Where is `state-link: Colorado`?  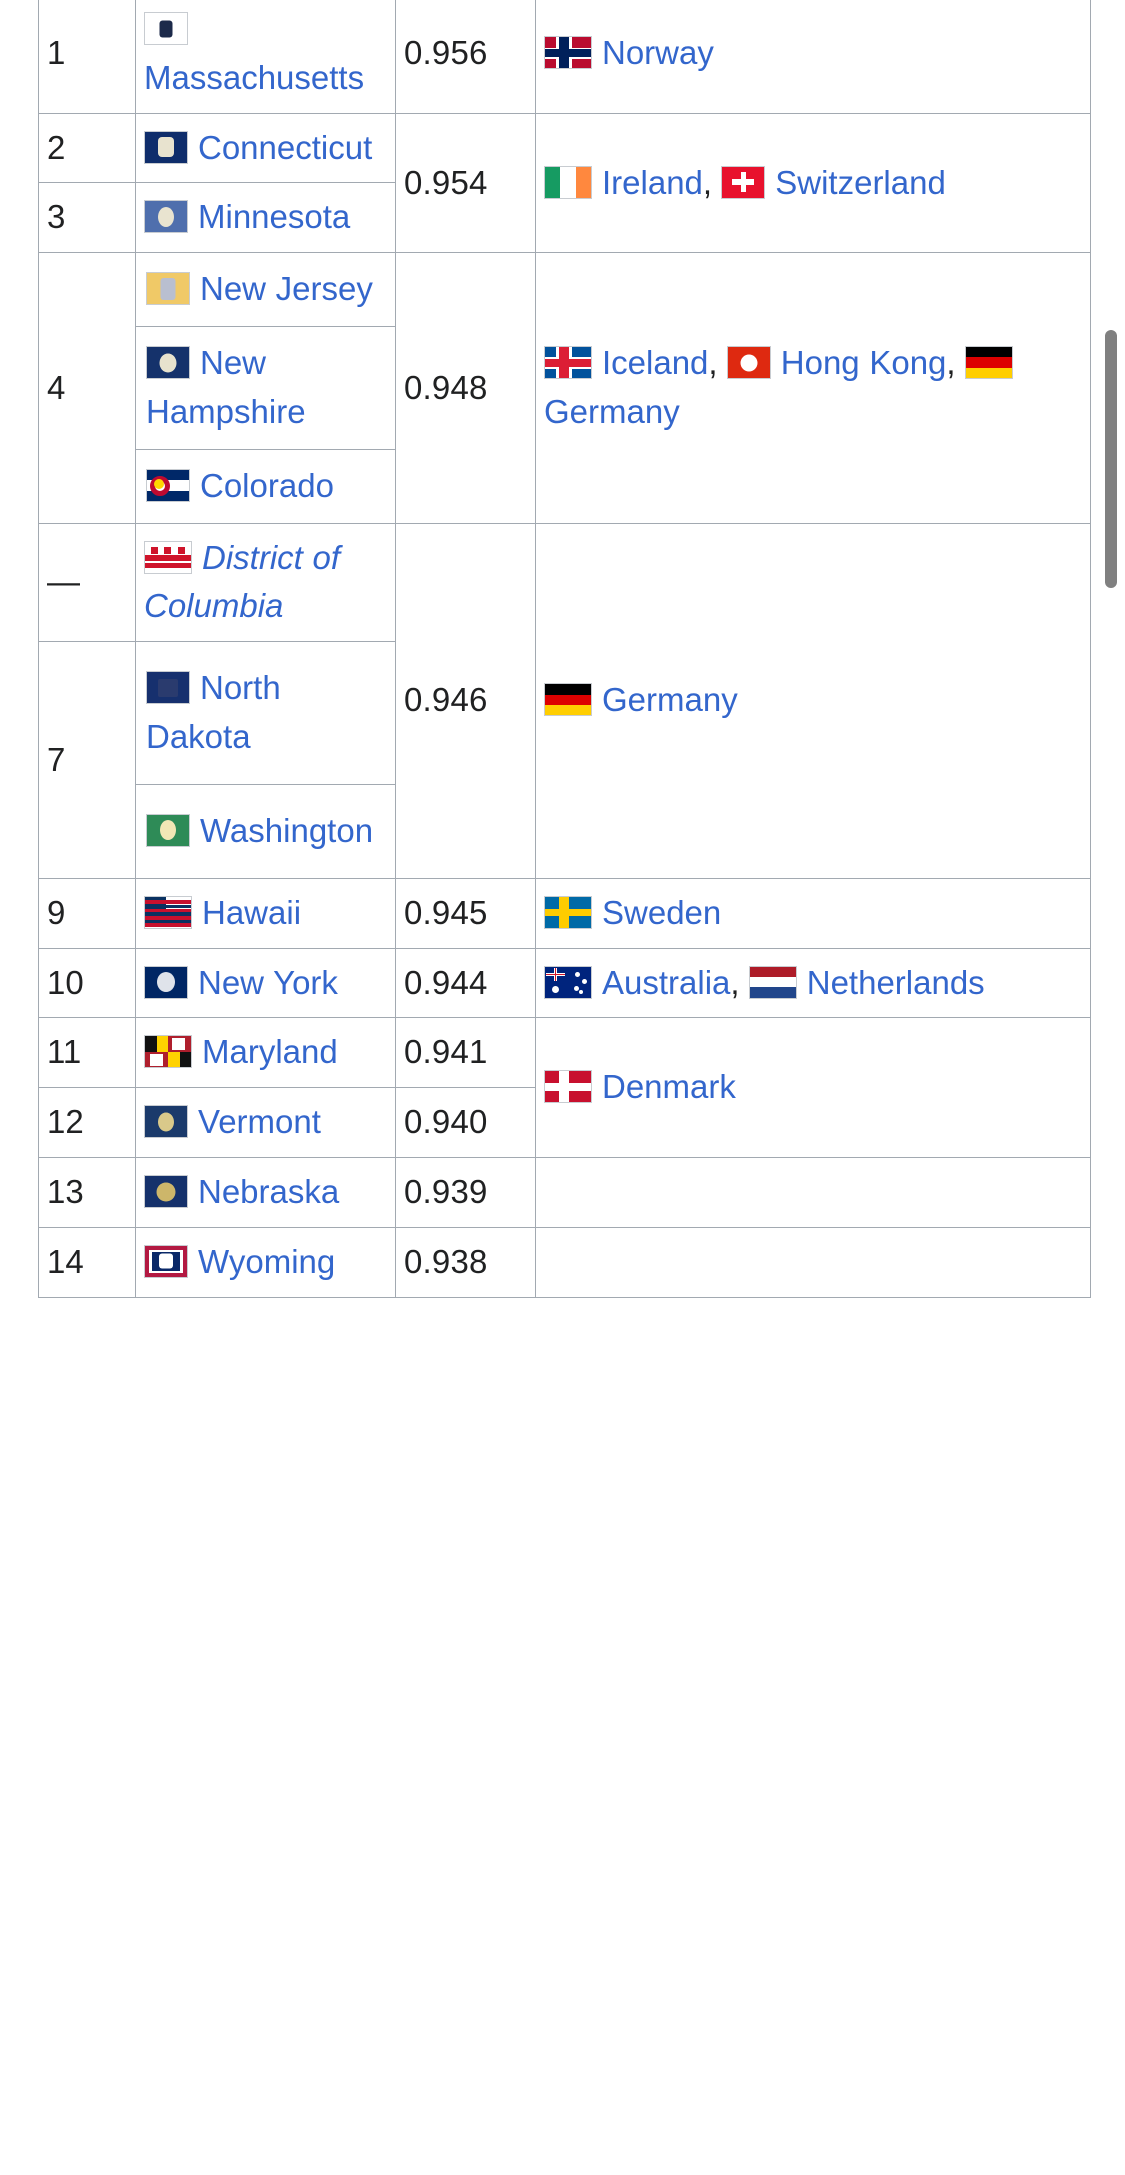
state-link: Colorado is located at coordinates (267, 485).